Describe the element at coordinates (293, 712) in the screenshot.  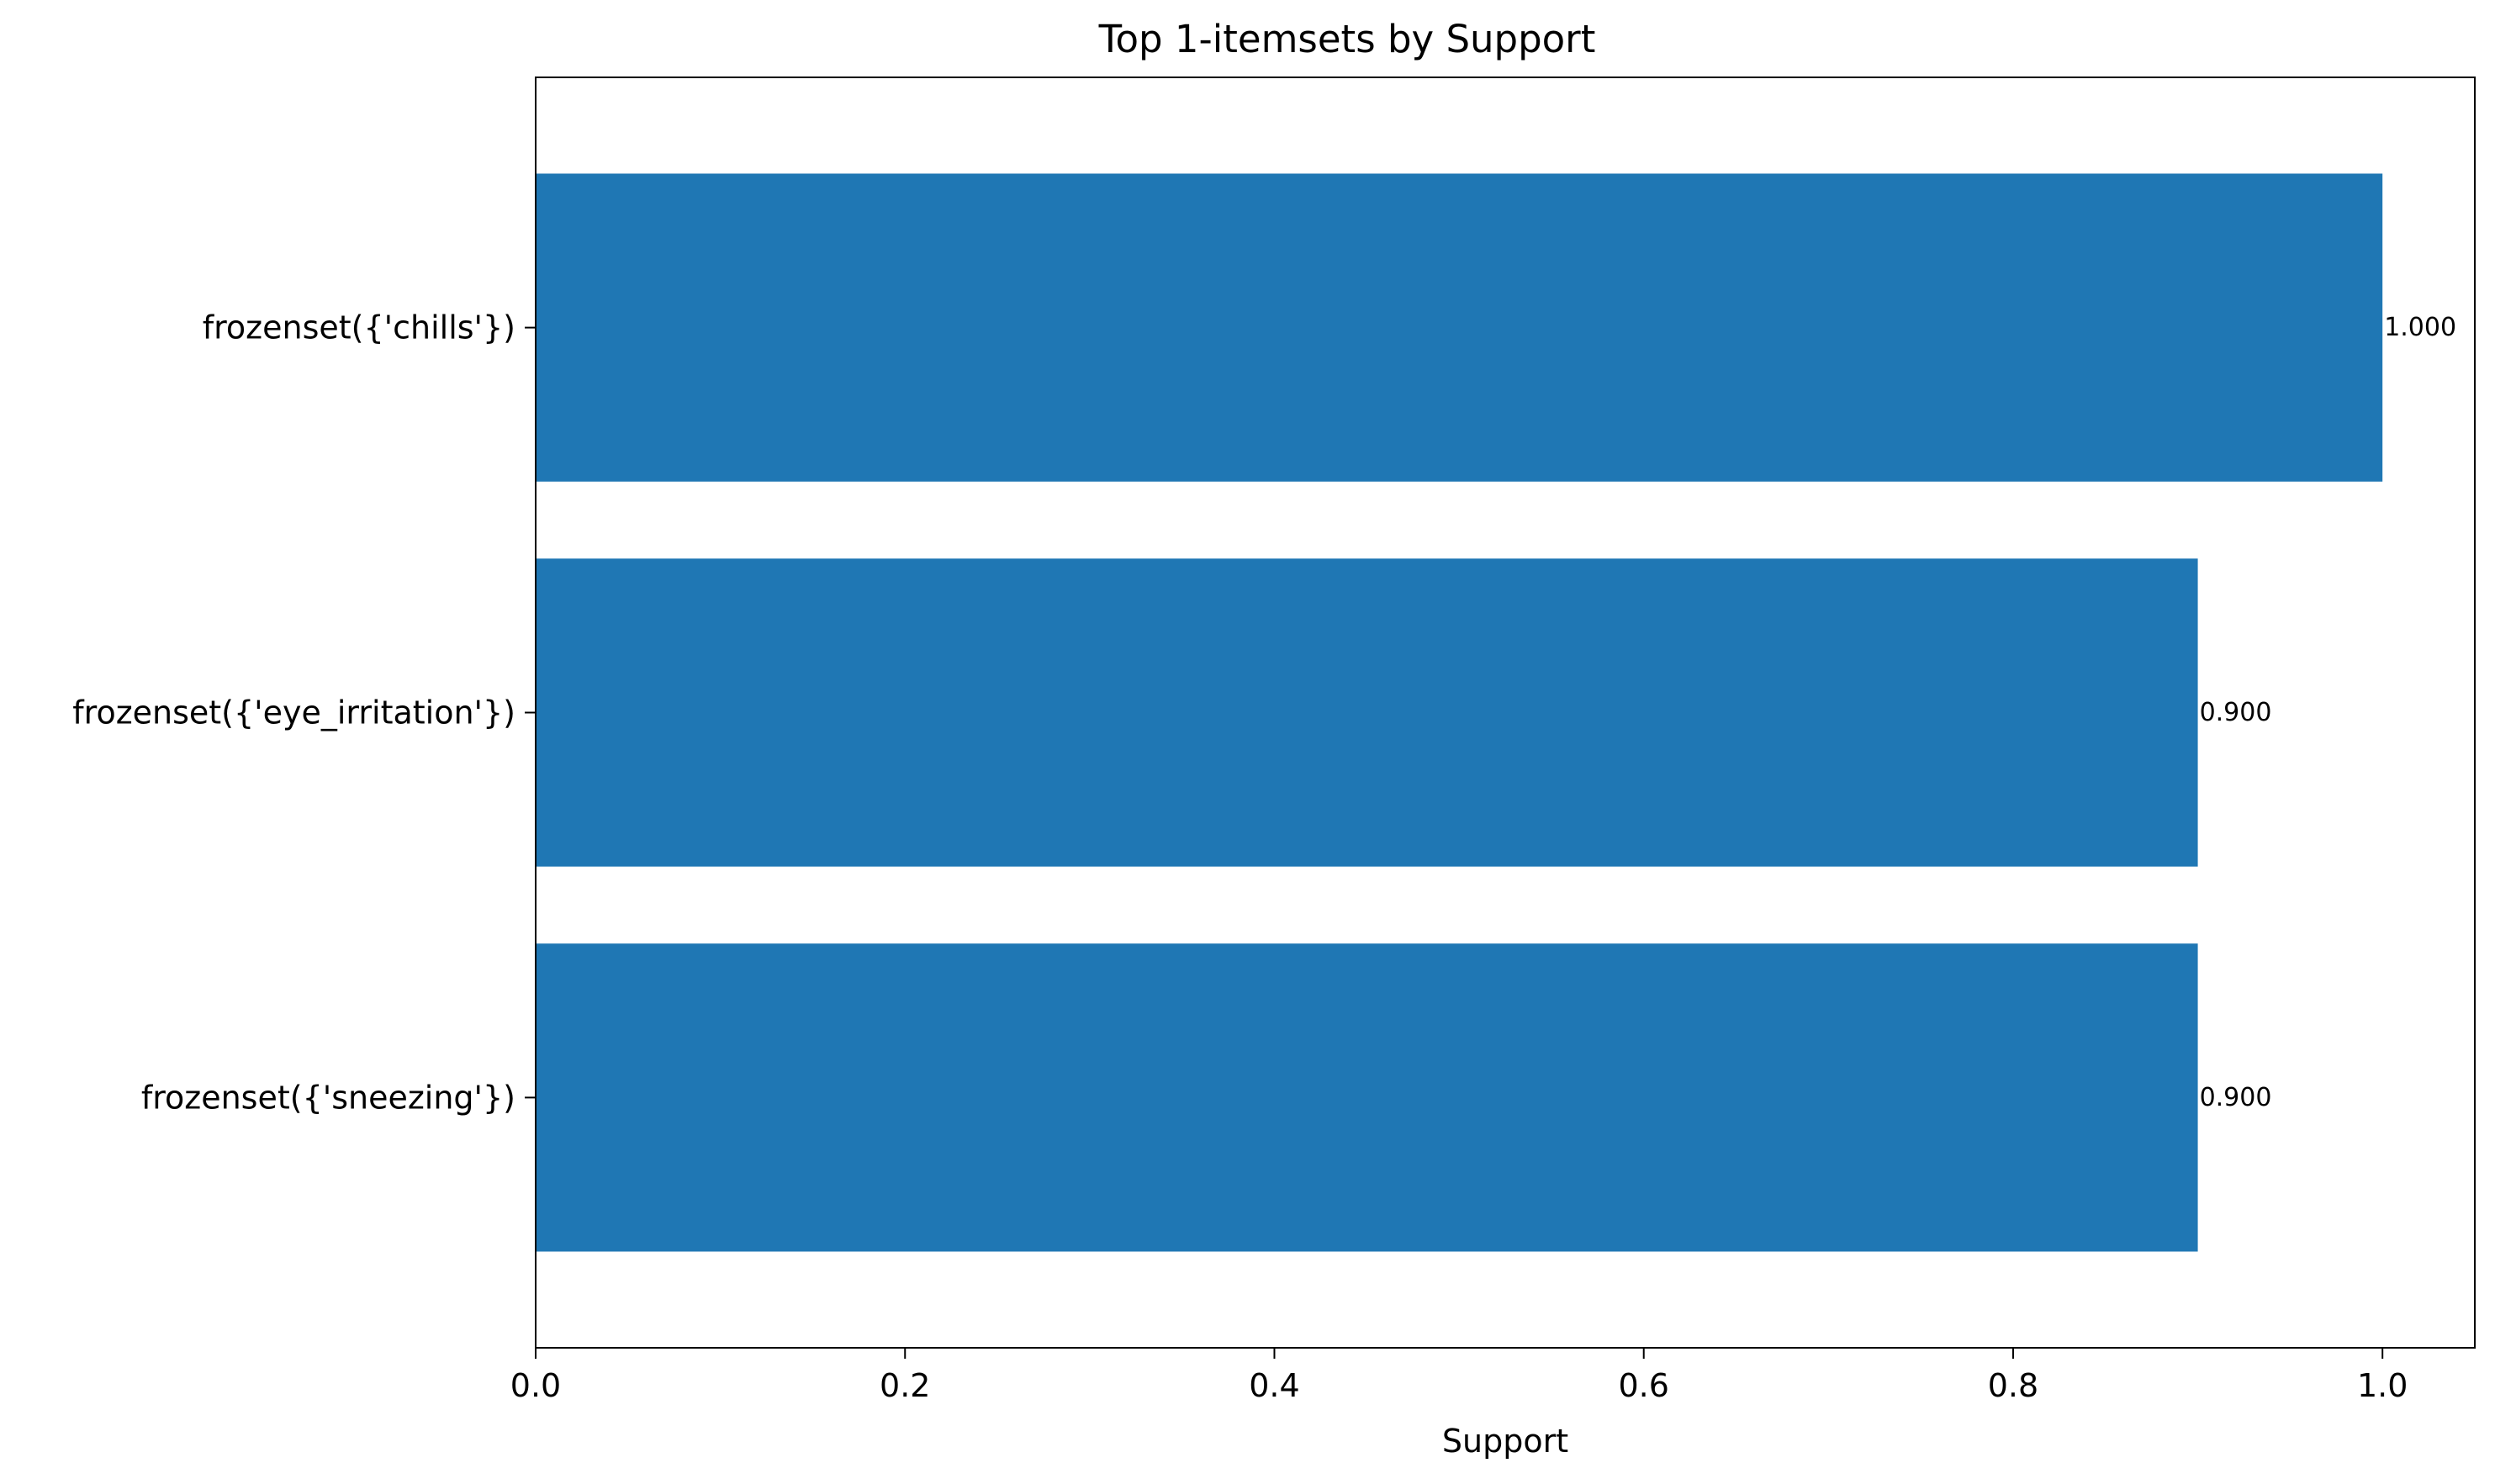
I see `y-tick-label: frozenset({'eye_irritation'})` at that location.